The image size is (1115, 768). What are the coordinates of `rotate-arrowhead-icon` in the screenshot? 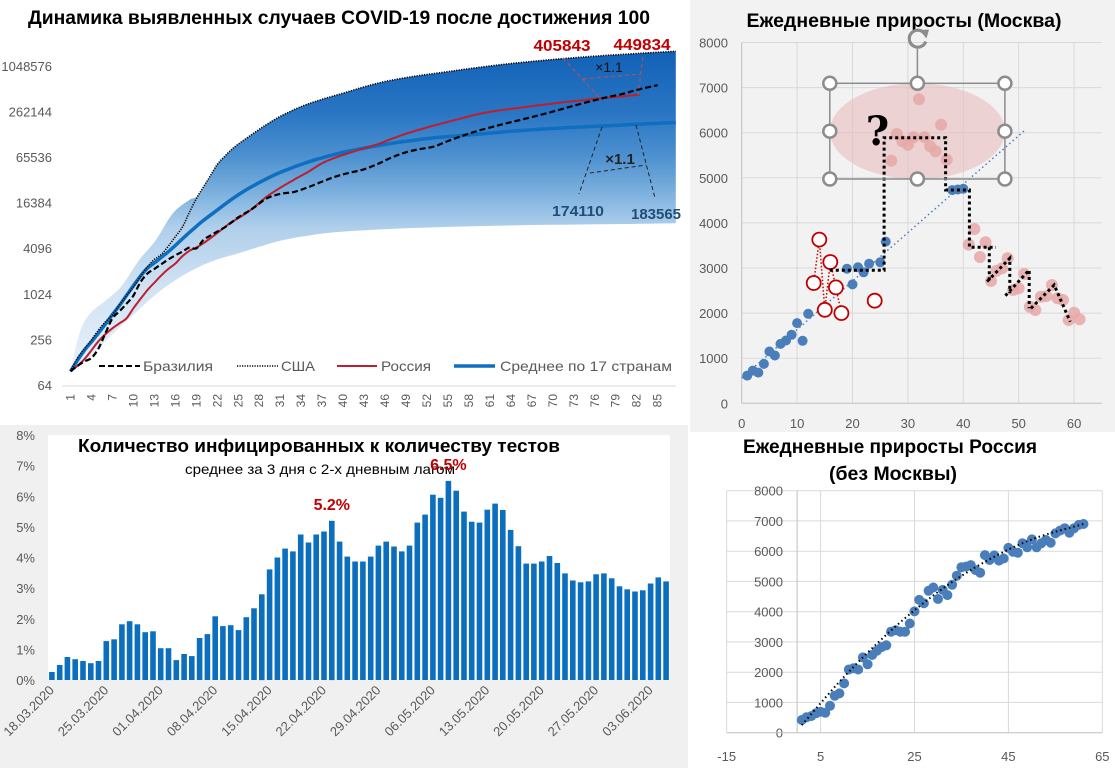 It's located at (924, 34).